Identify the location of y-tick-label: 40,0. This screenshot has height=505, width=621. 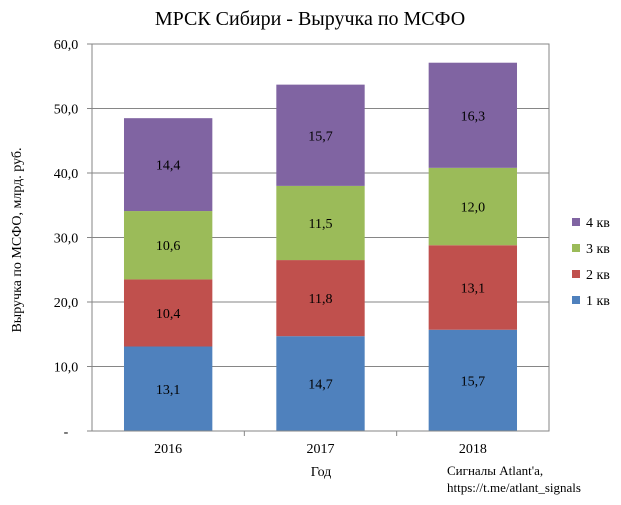
(66, 174).